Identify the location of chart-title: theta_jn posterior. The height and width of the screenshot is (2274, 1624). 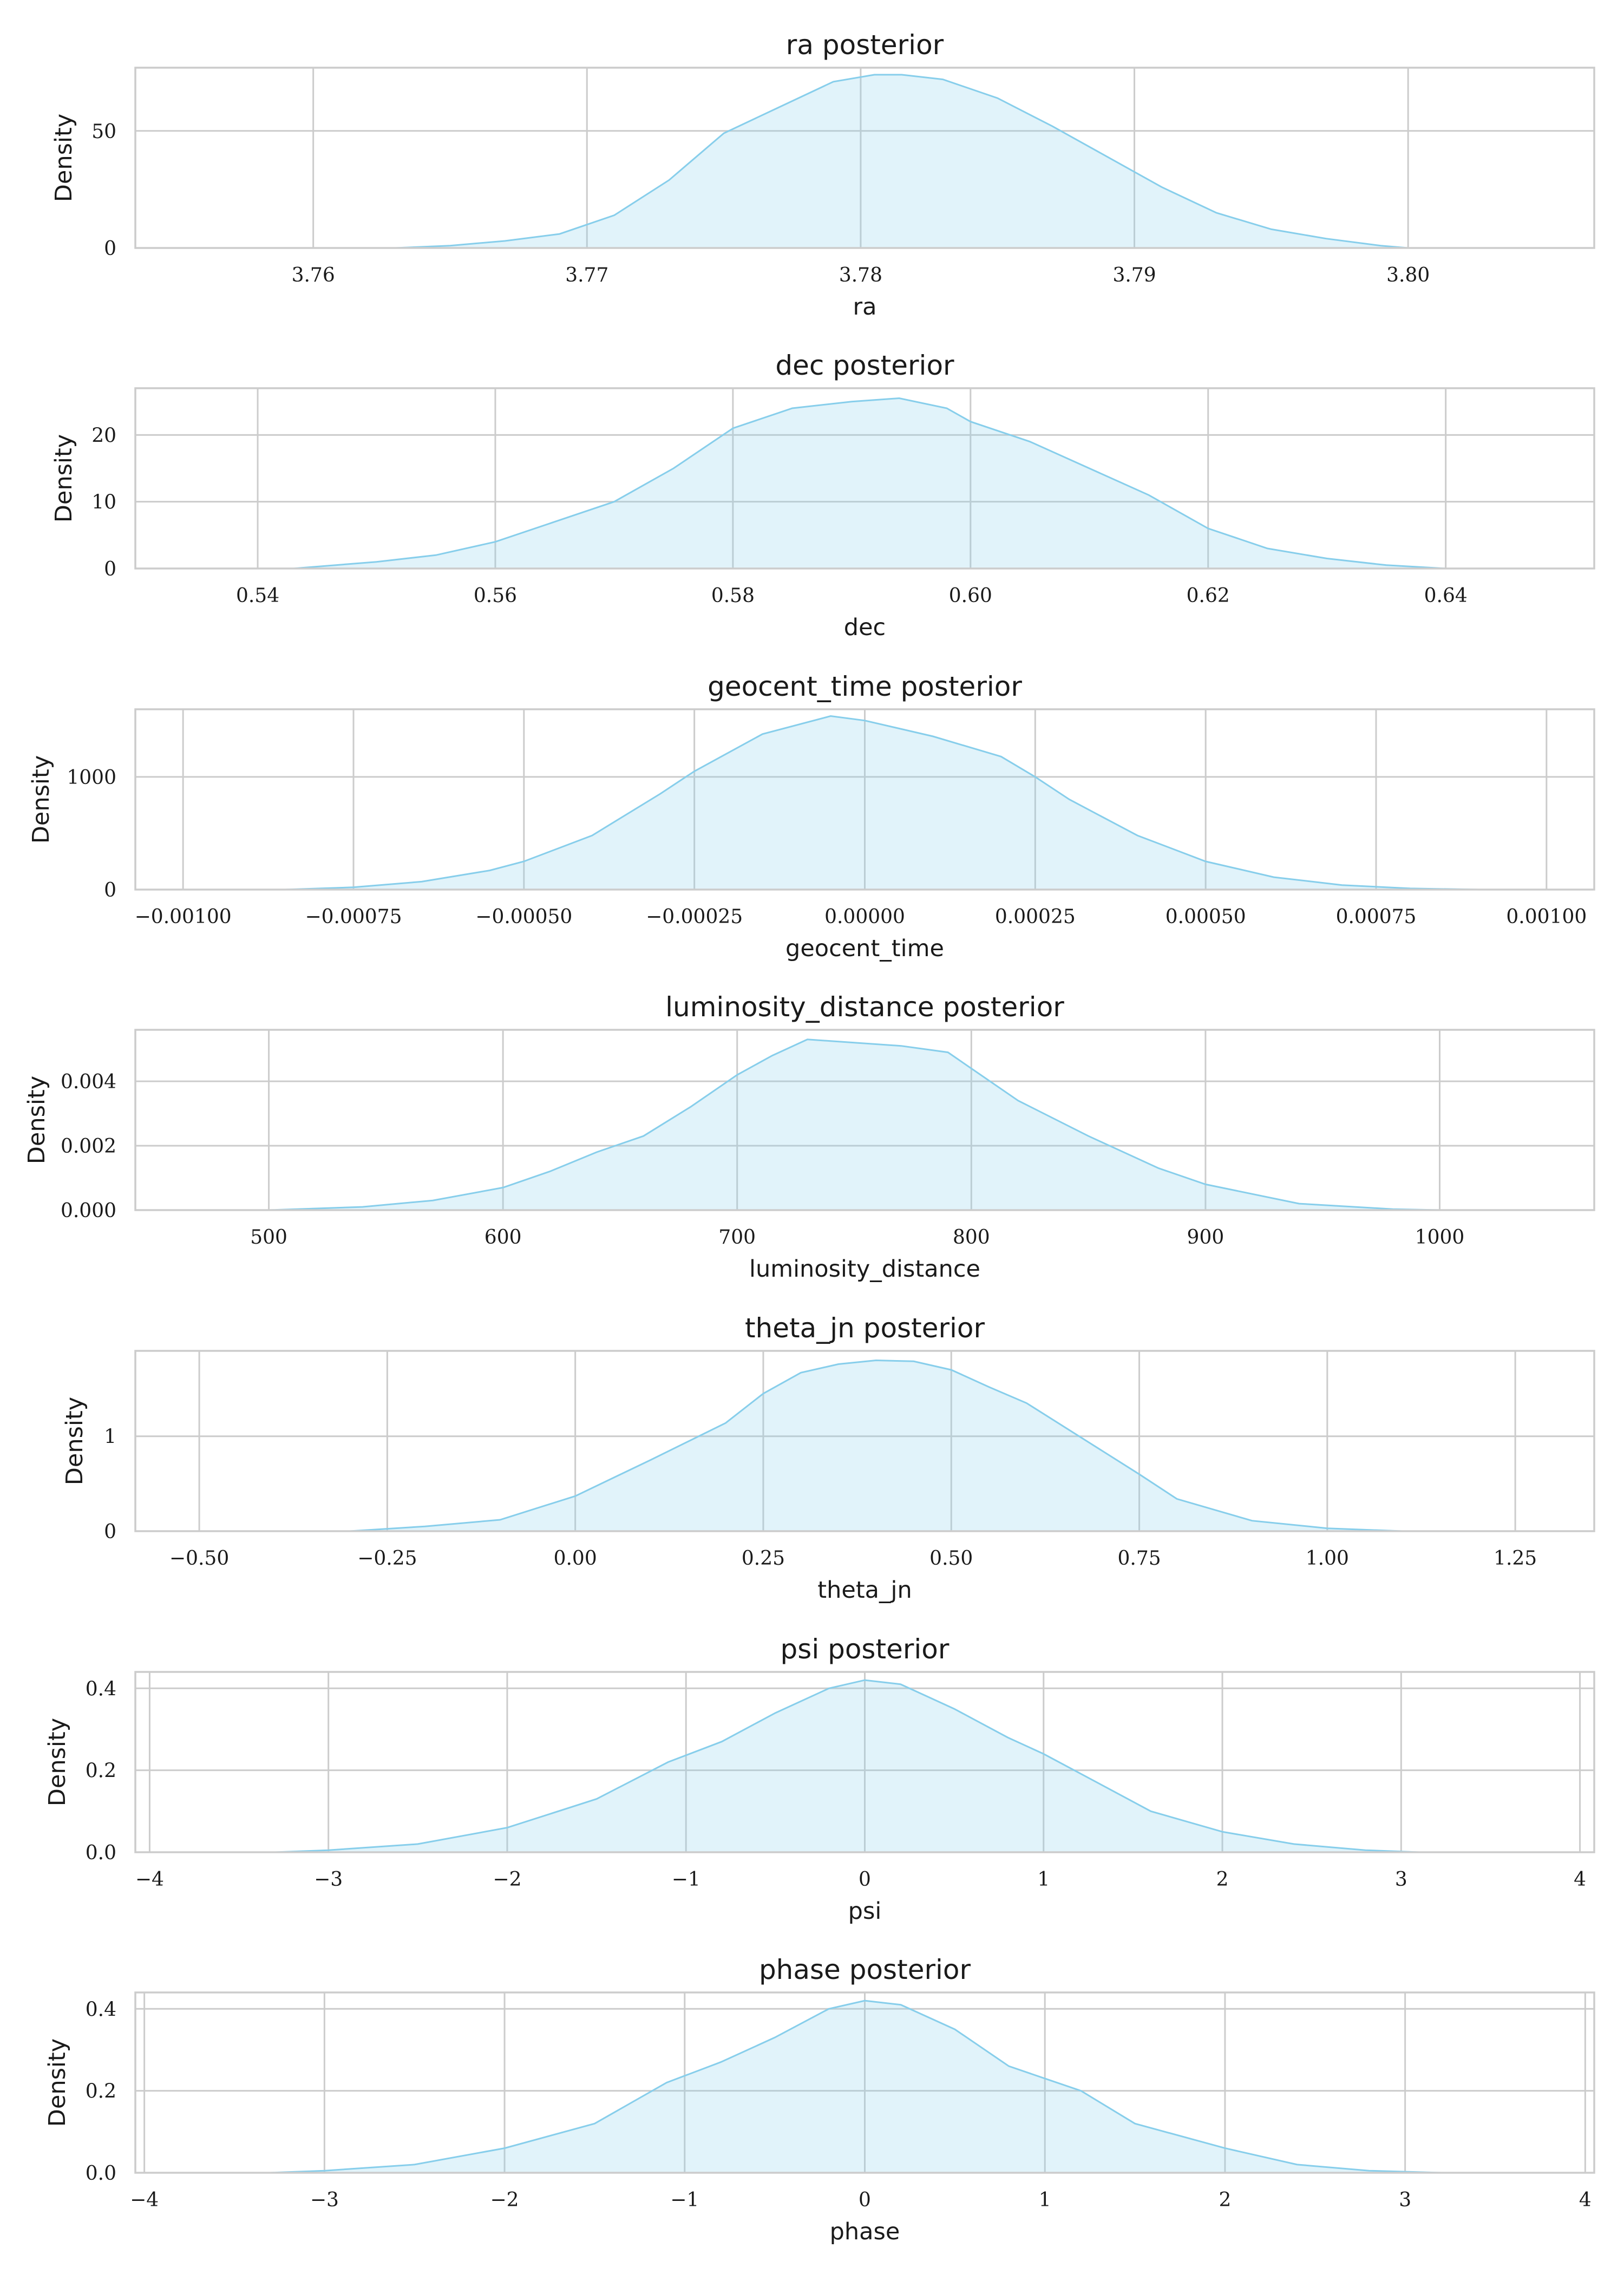
(865, 1328).